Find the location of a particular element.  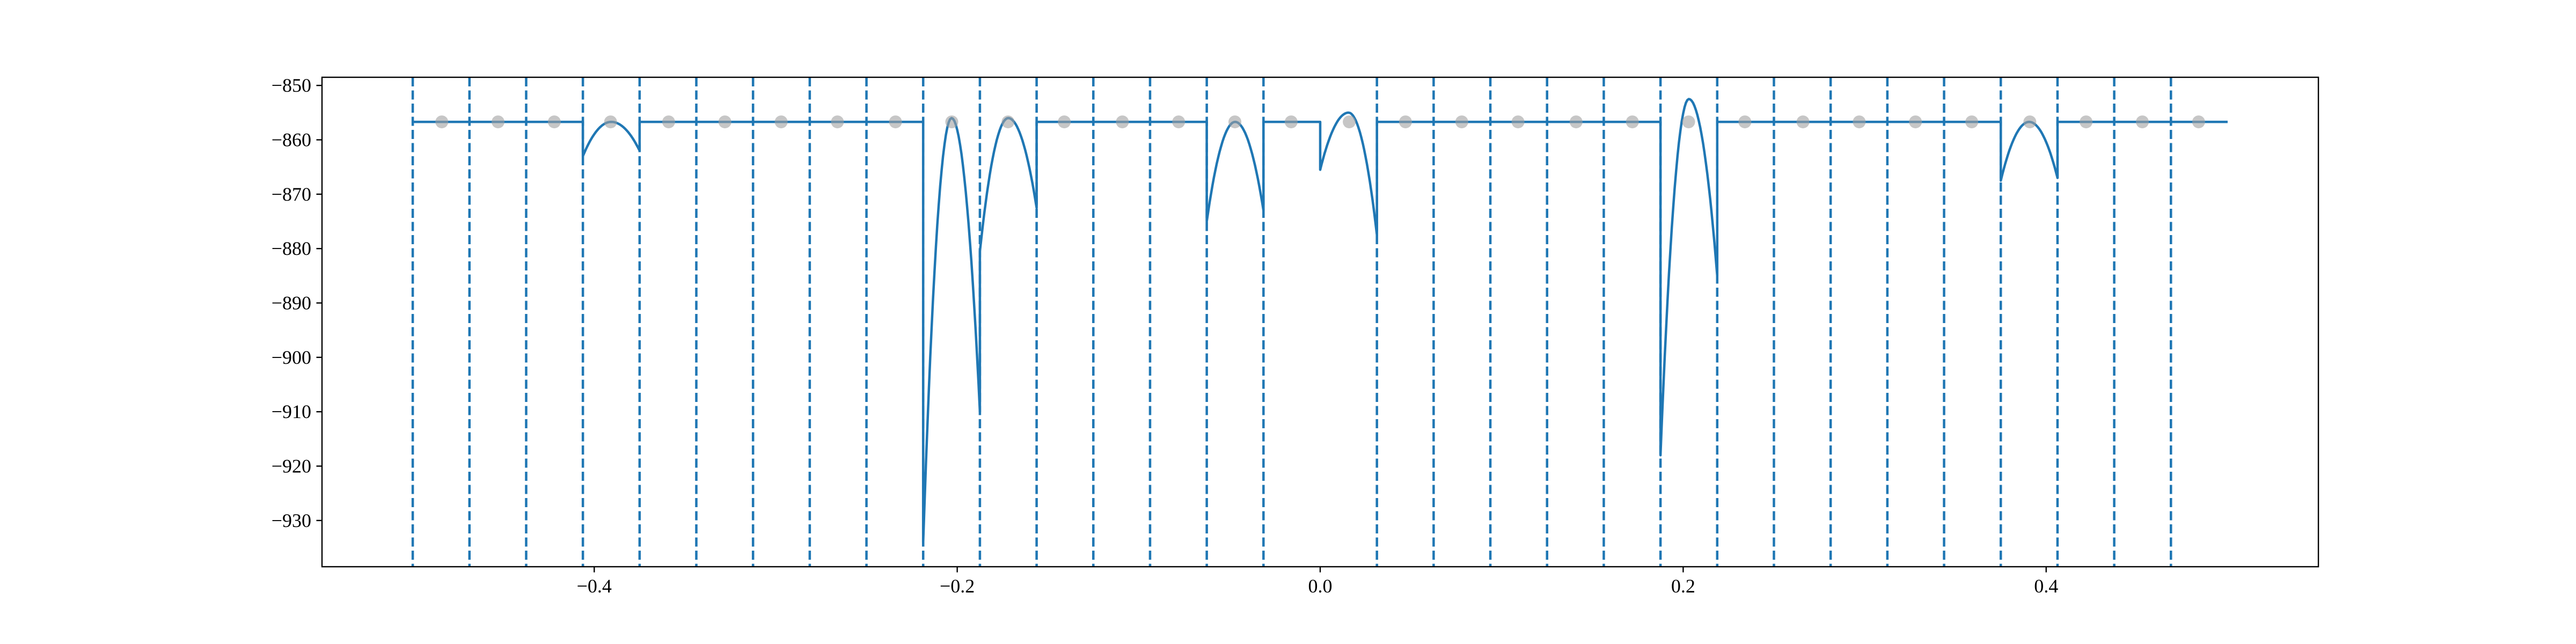

y-tick-label: −880 is located at coordinates (291, 248).